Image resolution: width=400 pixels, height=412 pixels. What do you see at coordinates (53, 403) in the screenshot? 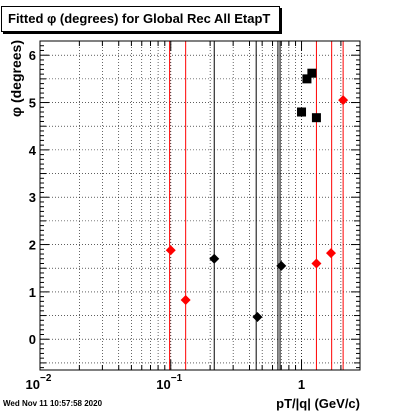
I see `timestamp-label: Wed Nov 11 10:57:58 2020` at bounding box center [53, 403].